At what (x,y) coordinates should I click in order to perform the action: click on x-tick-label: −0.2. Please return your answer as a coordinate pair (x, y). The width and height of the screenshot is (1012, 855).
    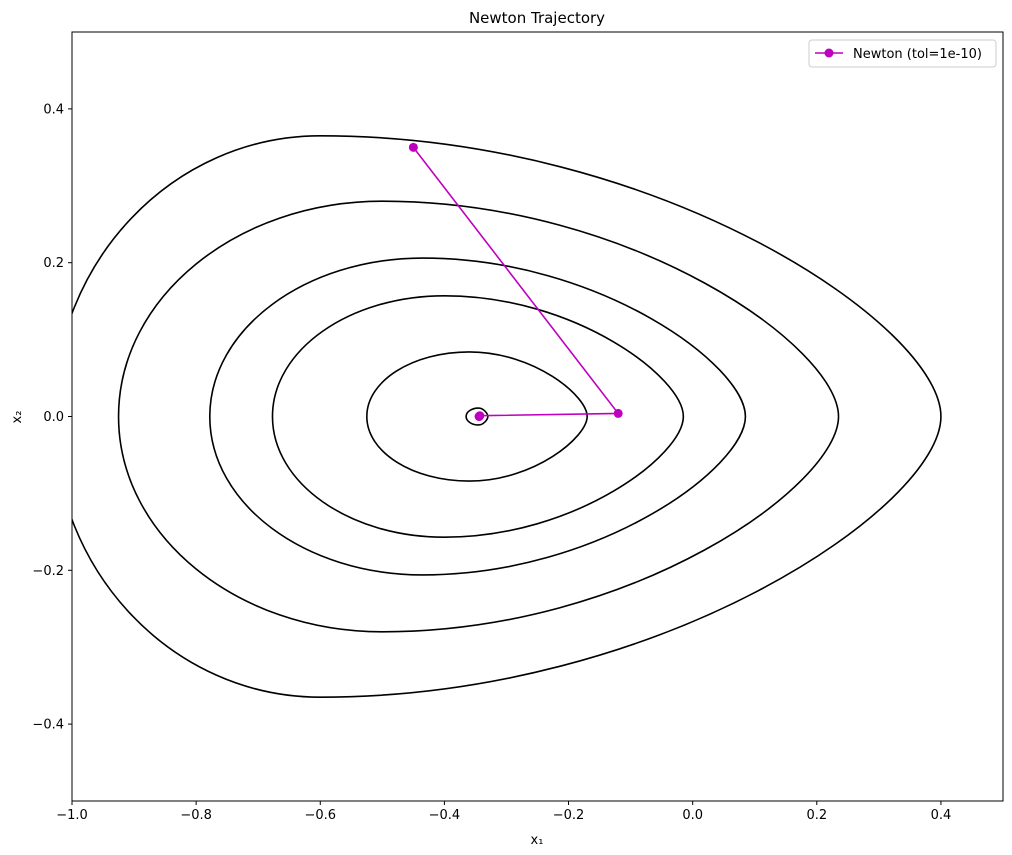
    Looking at the image, I should click on (569, 815).